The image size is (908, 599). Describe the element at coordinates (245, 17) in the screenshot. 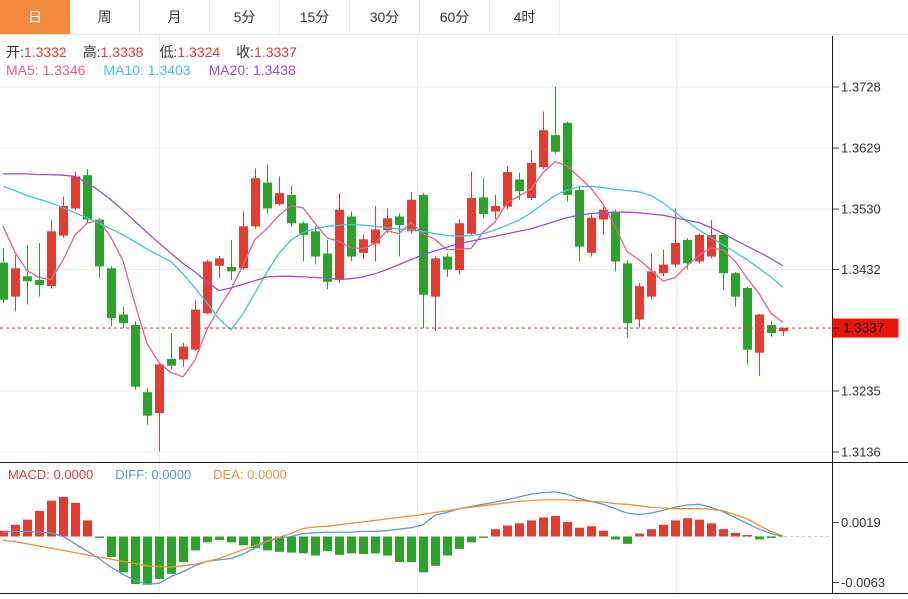

I see `tab-5min: 5分` at that location.